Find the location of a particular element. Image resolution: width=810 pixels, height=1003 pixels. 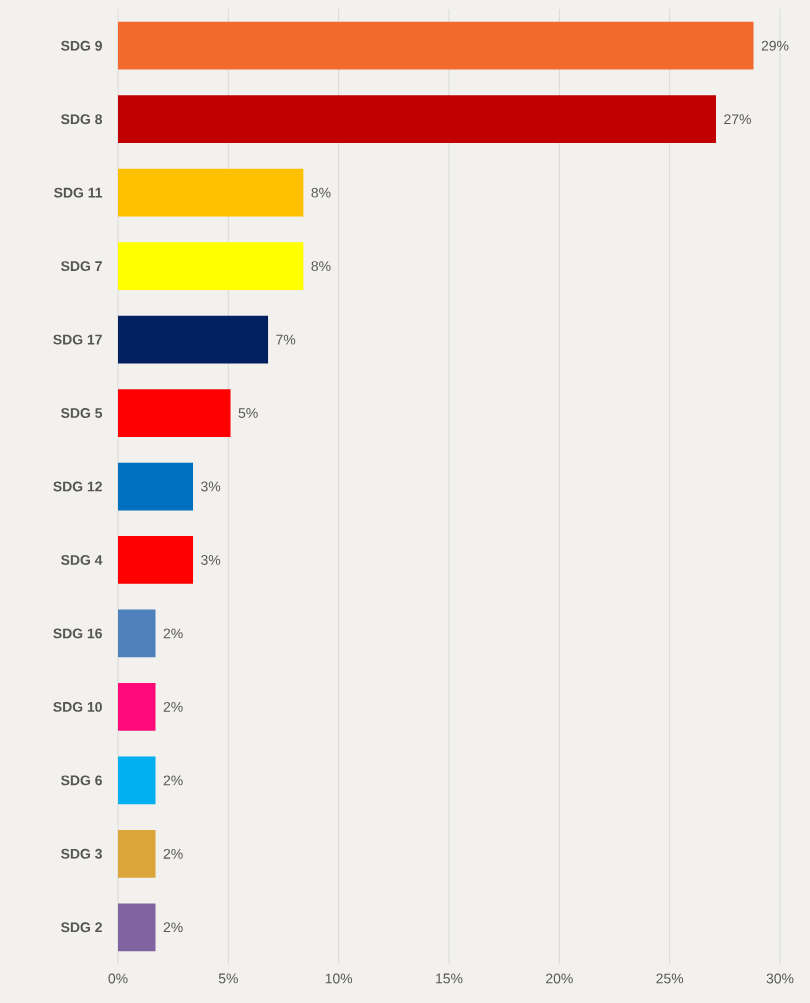

x-tick-label: 5% is located at coordinates (228, 978).